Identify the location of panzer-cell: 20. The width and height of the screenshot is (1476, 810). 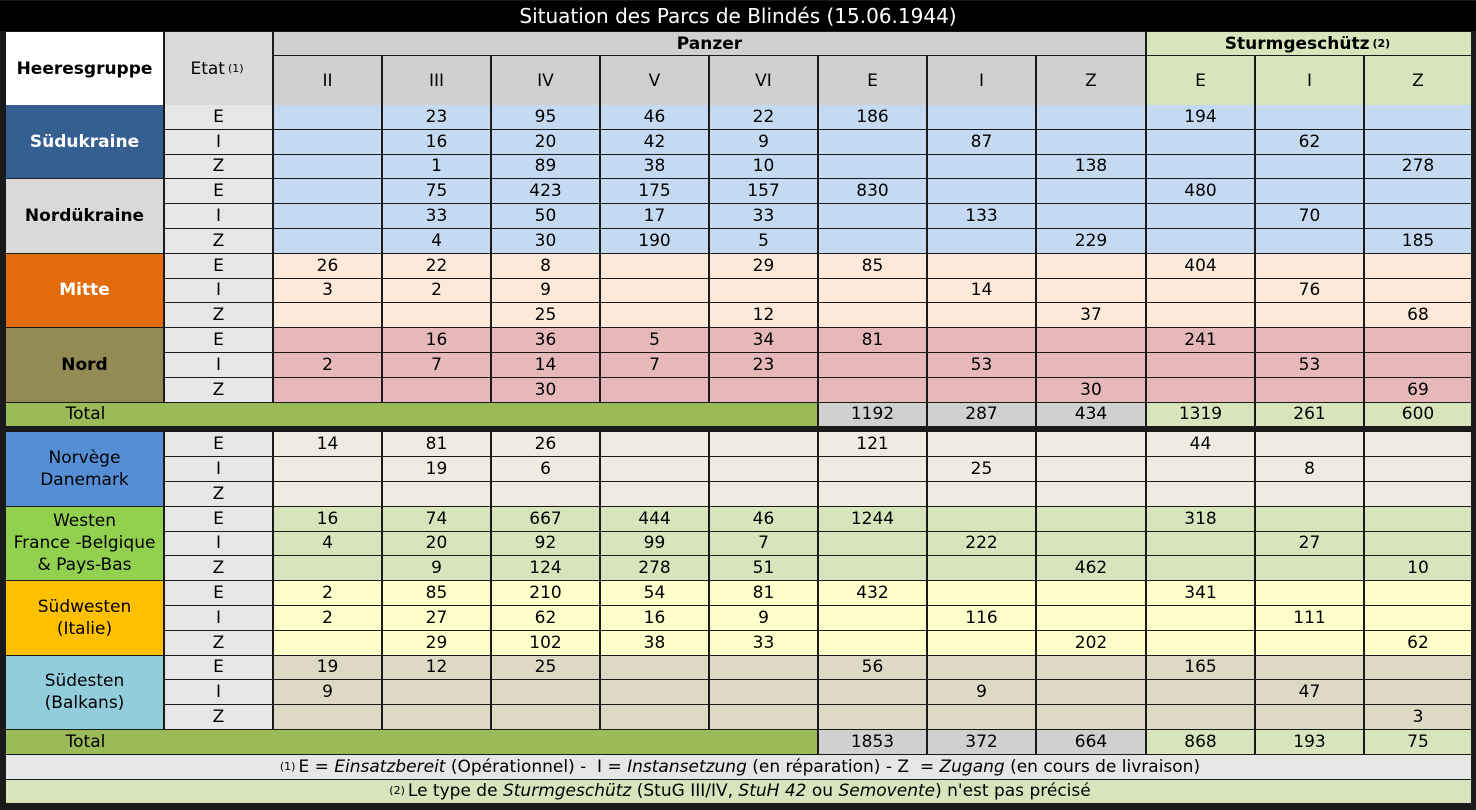
(545, 141).